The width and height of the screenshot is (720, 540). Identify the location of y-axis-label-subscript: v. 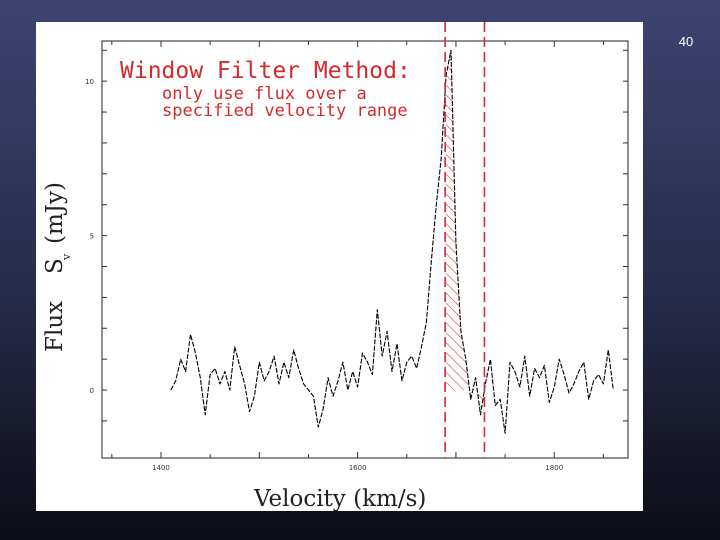
(66, 257).